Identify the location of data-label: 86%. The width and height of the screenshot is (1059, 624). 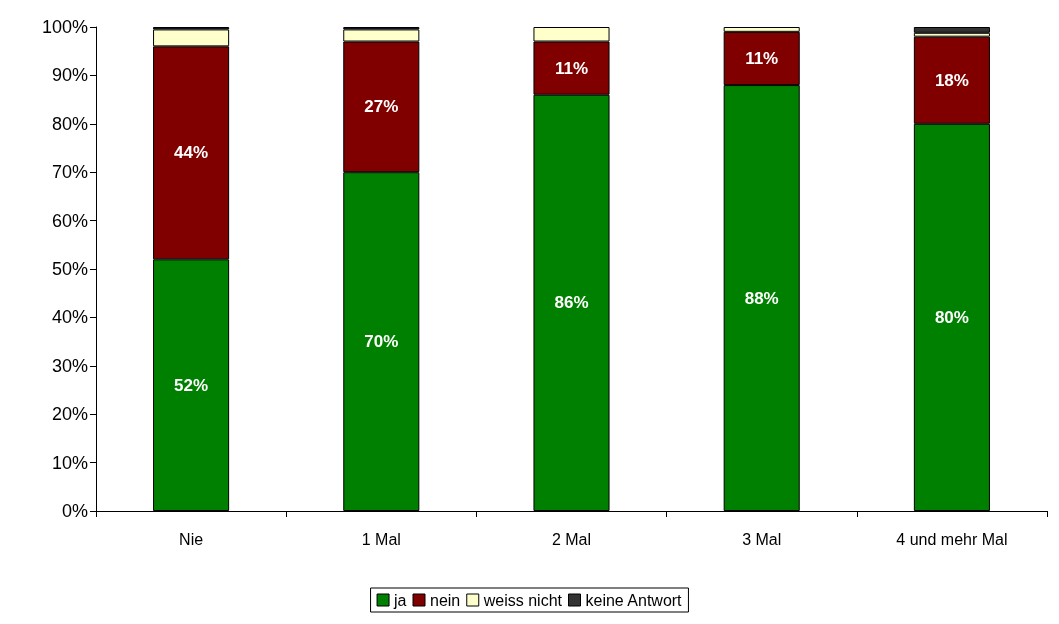
(571, 303).